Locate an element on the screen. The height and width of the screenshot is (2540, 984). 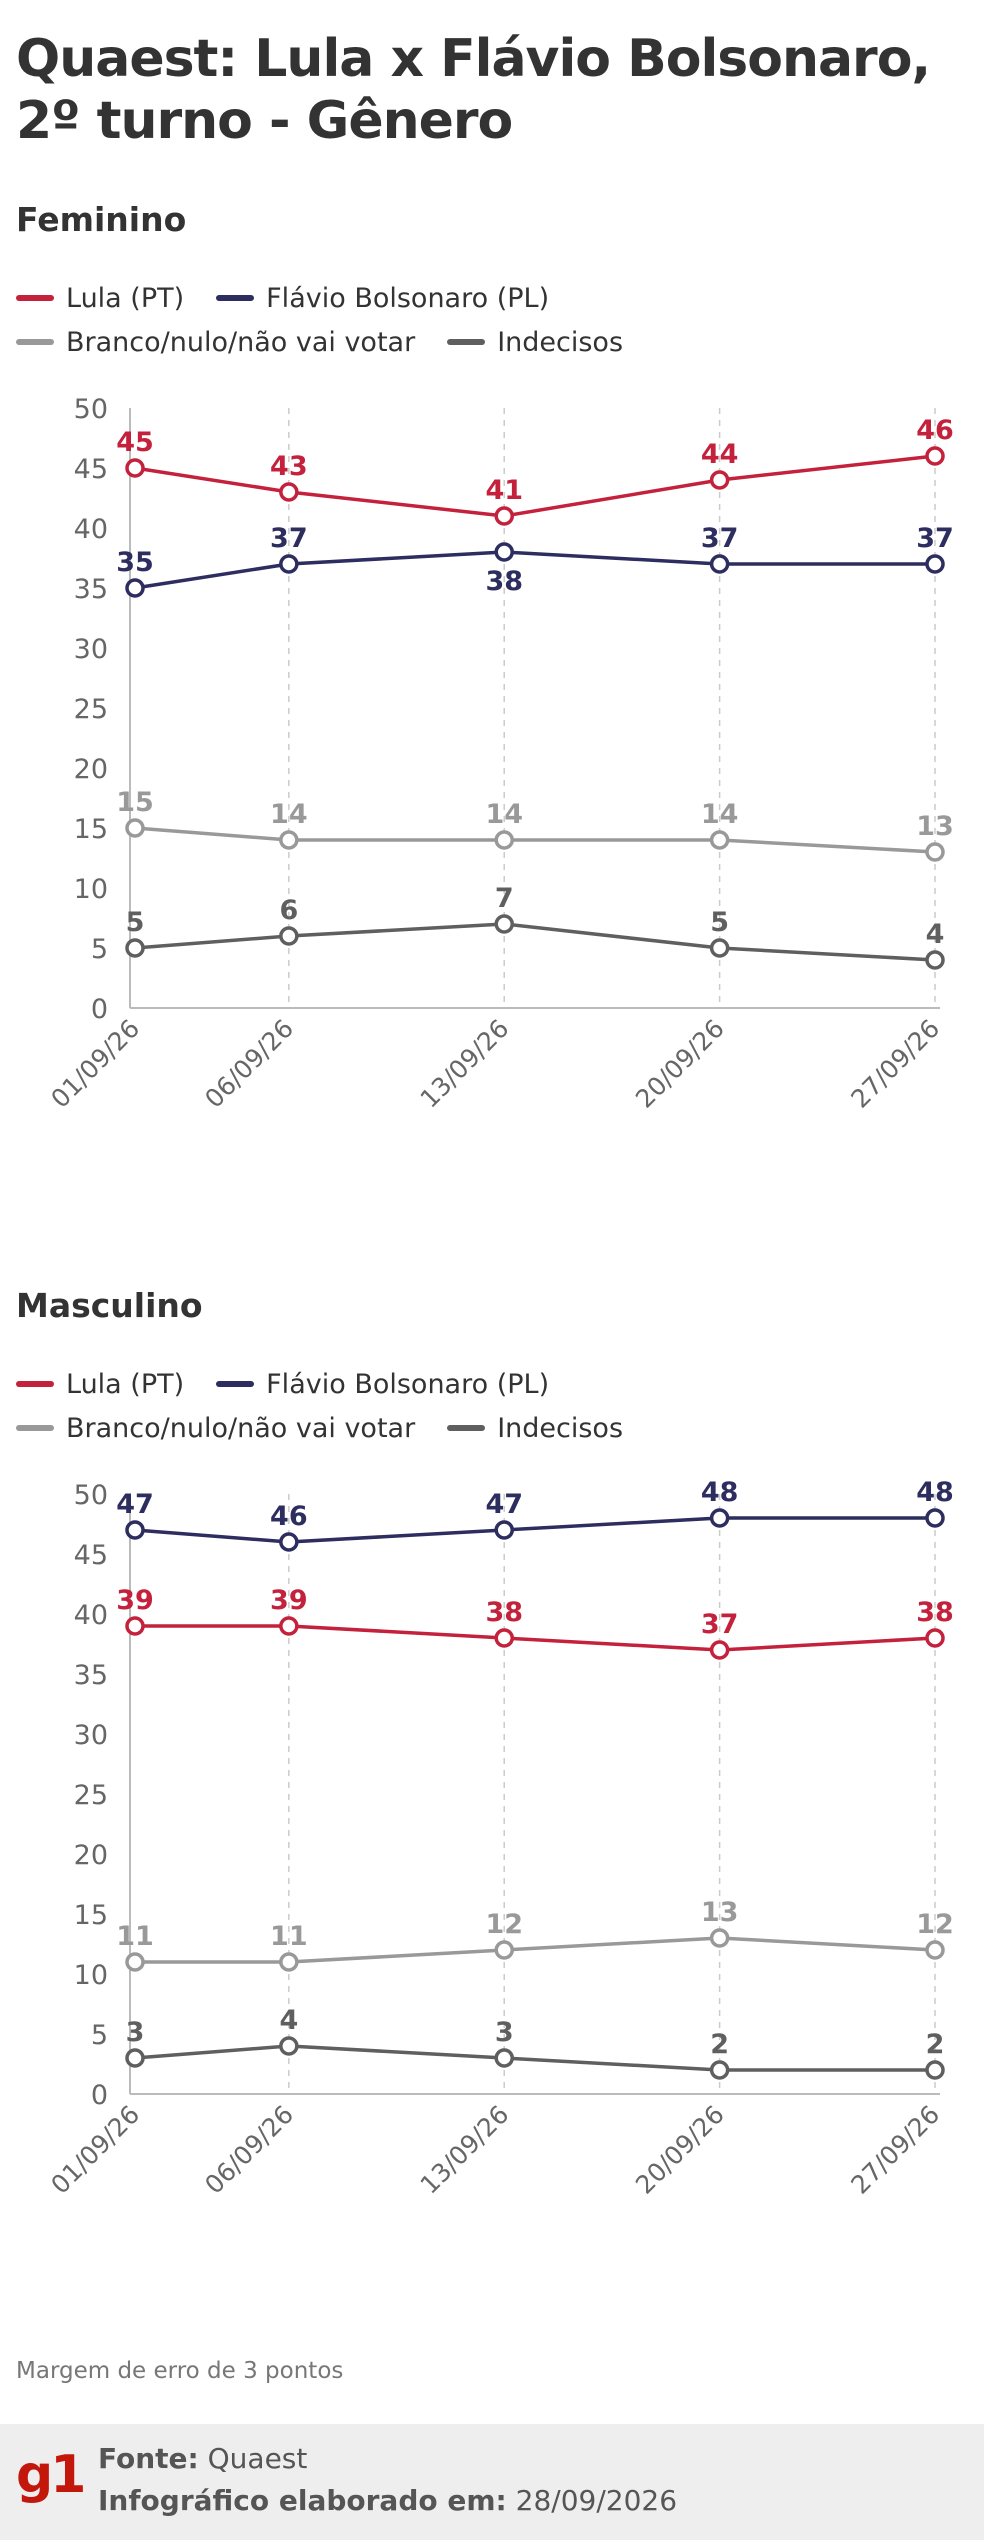
y-tick-label: 0 is located at coordinates (99, 2095).